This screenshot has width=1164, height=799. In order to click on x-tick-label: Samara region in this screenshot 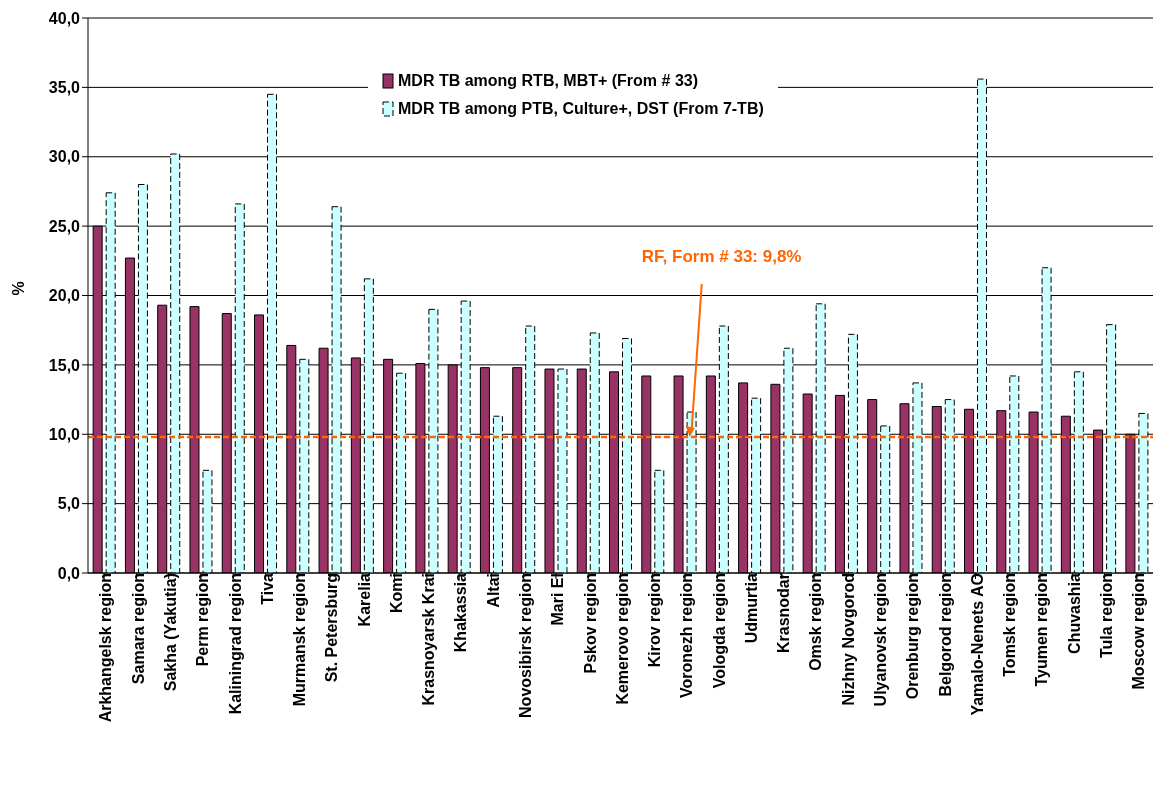, I will do `click(138, 629)`.